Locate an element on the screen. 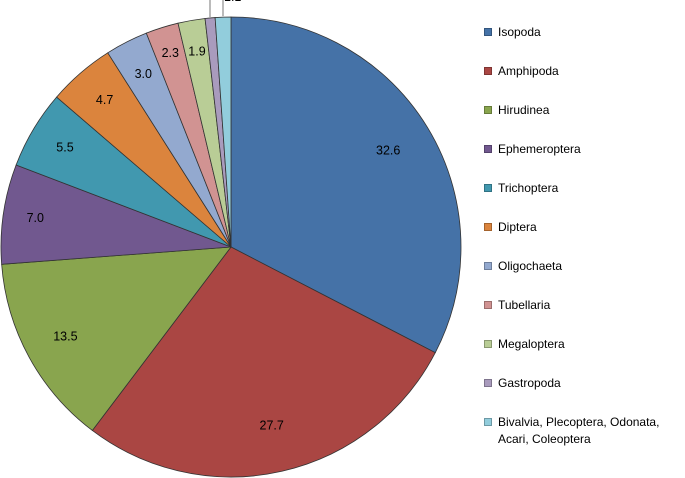 The height and width of the screenshot is (478, 685). data-label-hirudinea: 13.5 is located at coordinates (65, 337).